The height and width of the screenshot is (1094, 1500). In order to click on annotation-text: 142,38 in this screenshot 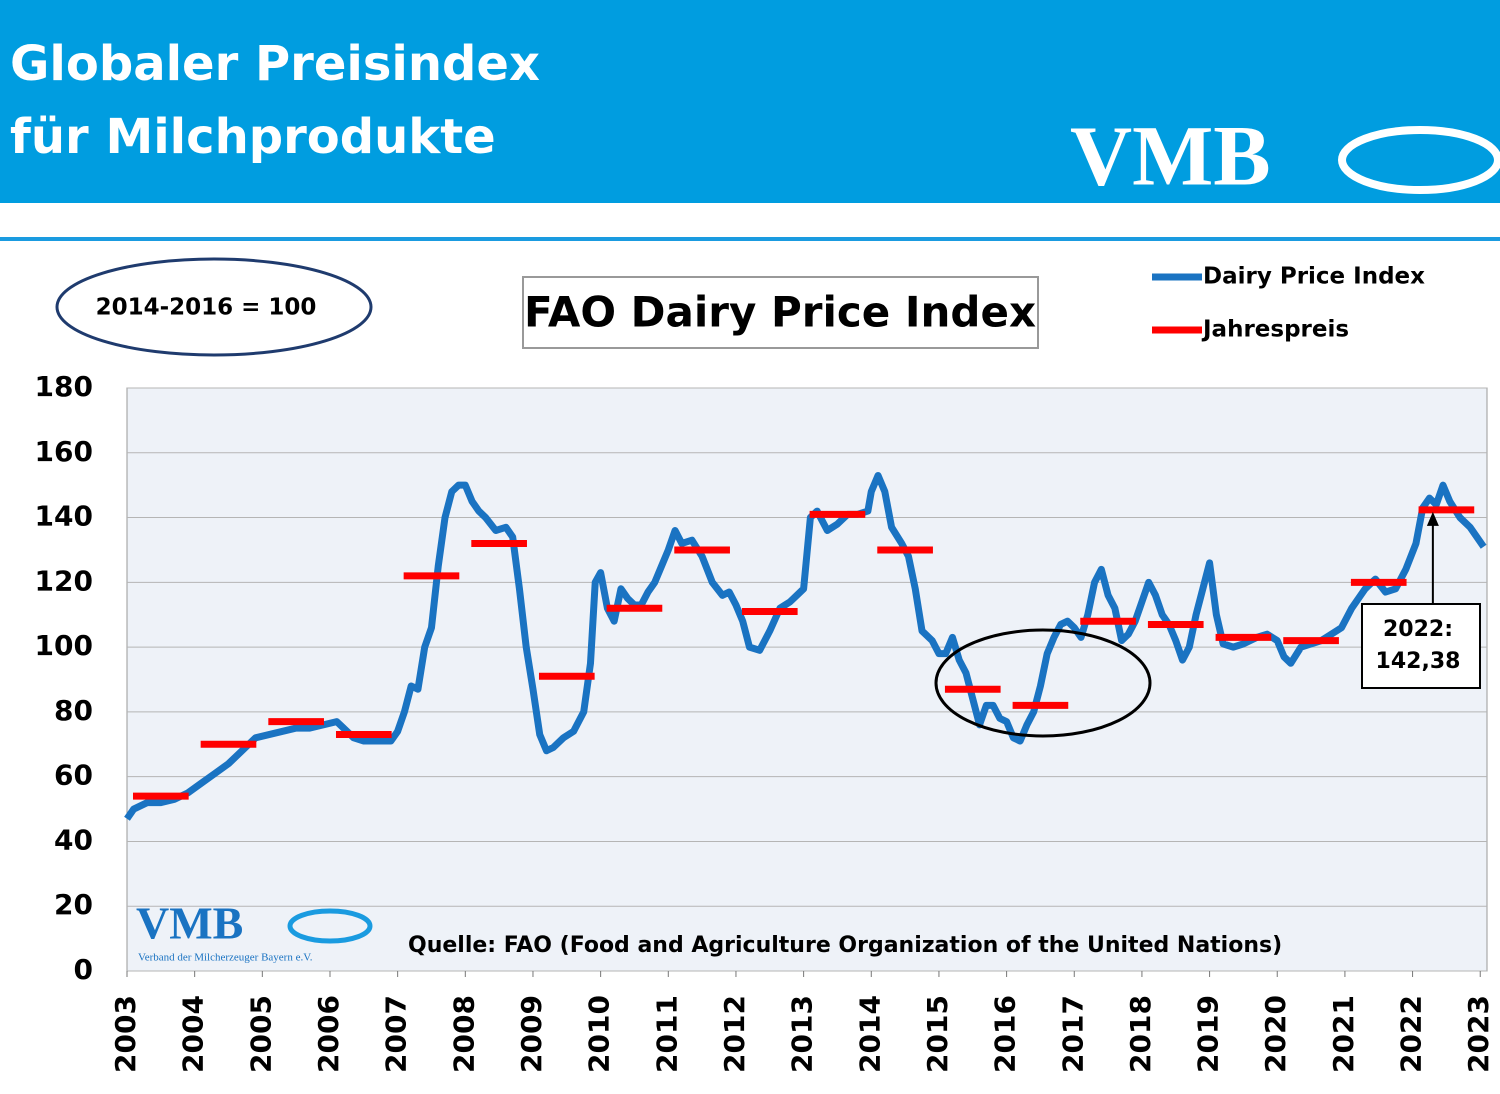, I will do `click(1418, 661)`.